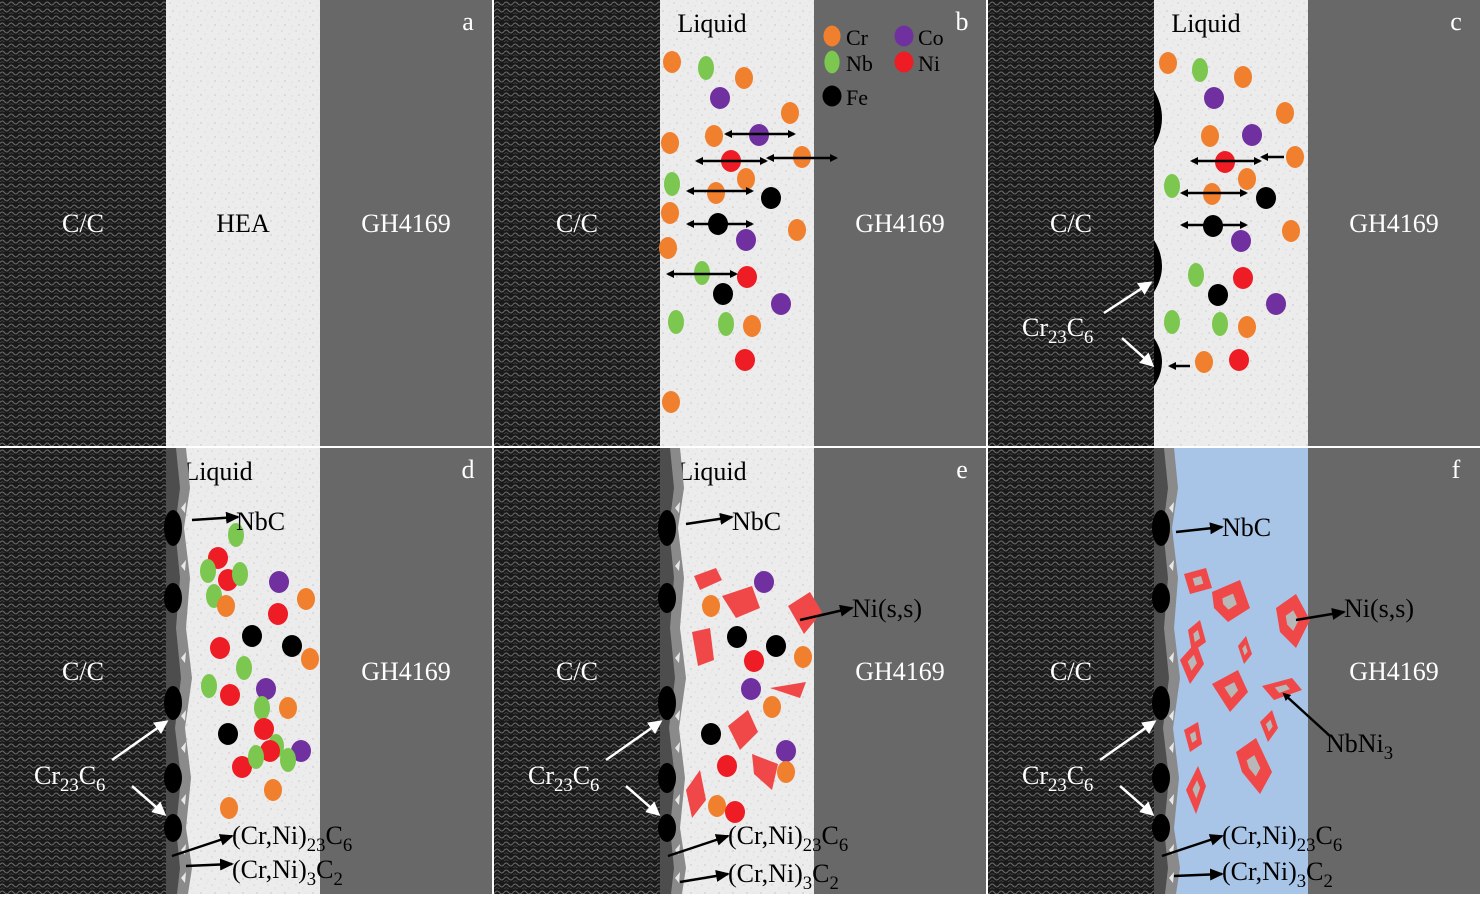  Describe the element at coordinates (1456, 21) in the screenshot. I see `panel-letter: c` at that location.